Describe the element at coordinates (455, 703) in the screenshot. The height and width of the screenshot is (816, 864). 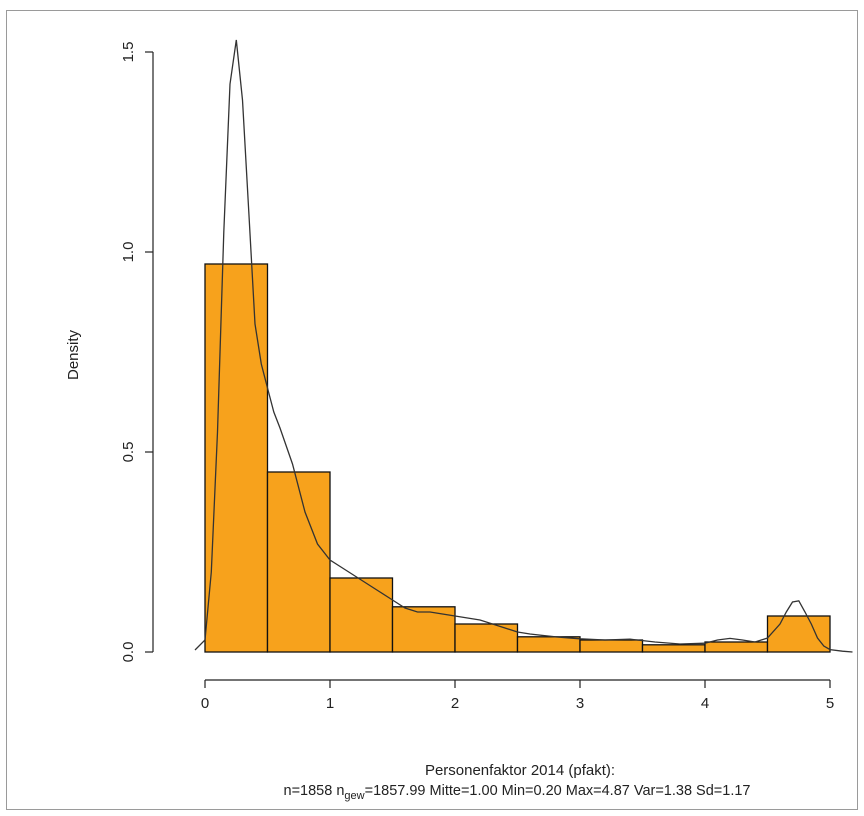
I see `x-tick-label-2: 2` at that location.